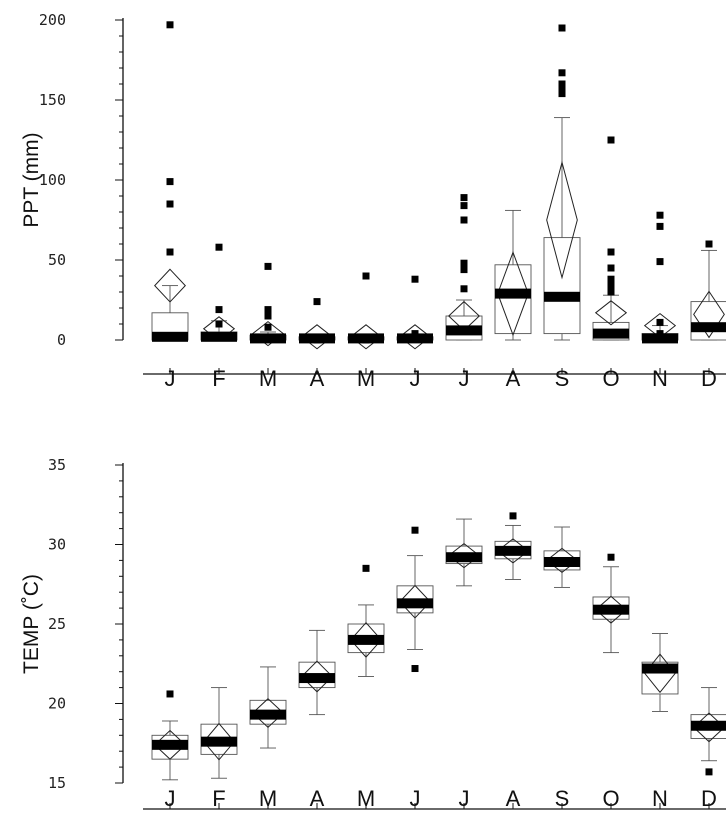  I want to click on y-tick-label: 50, so click(57, 260).